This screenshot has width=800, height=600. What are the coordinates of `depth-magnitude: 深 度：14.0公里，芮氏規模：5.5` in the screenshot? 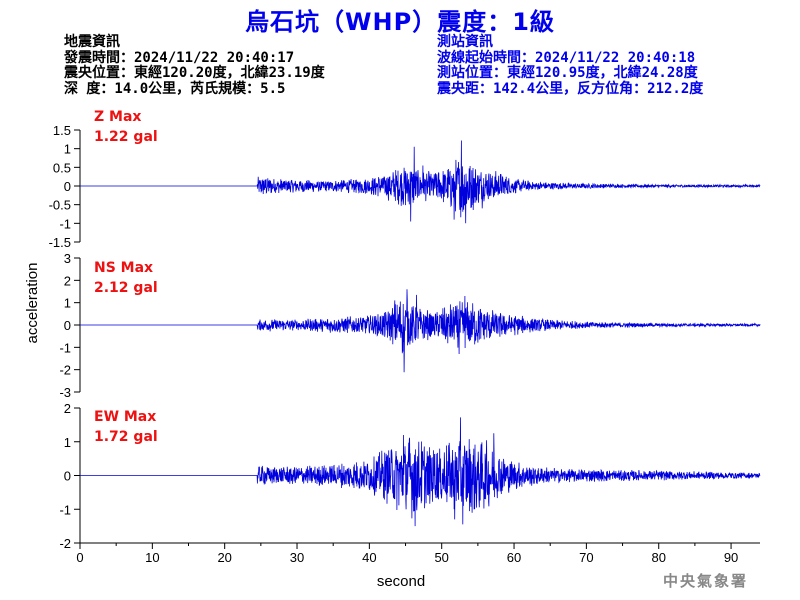 It's located at (175, 88).